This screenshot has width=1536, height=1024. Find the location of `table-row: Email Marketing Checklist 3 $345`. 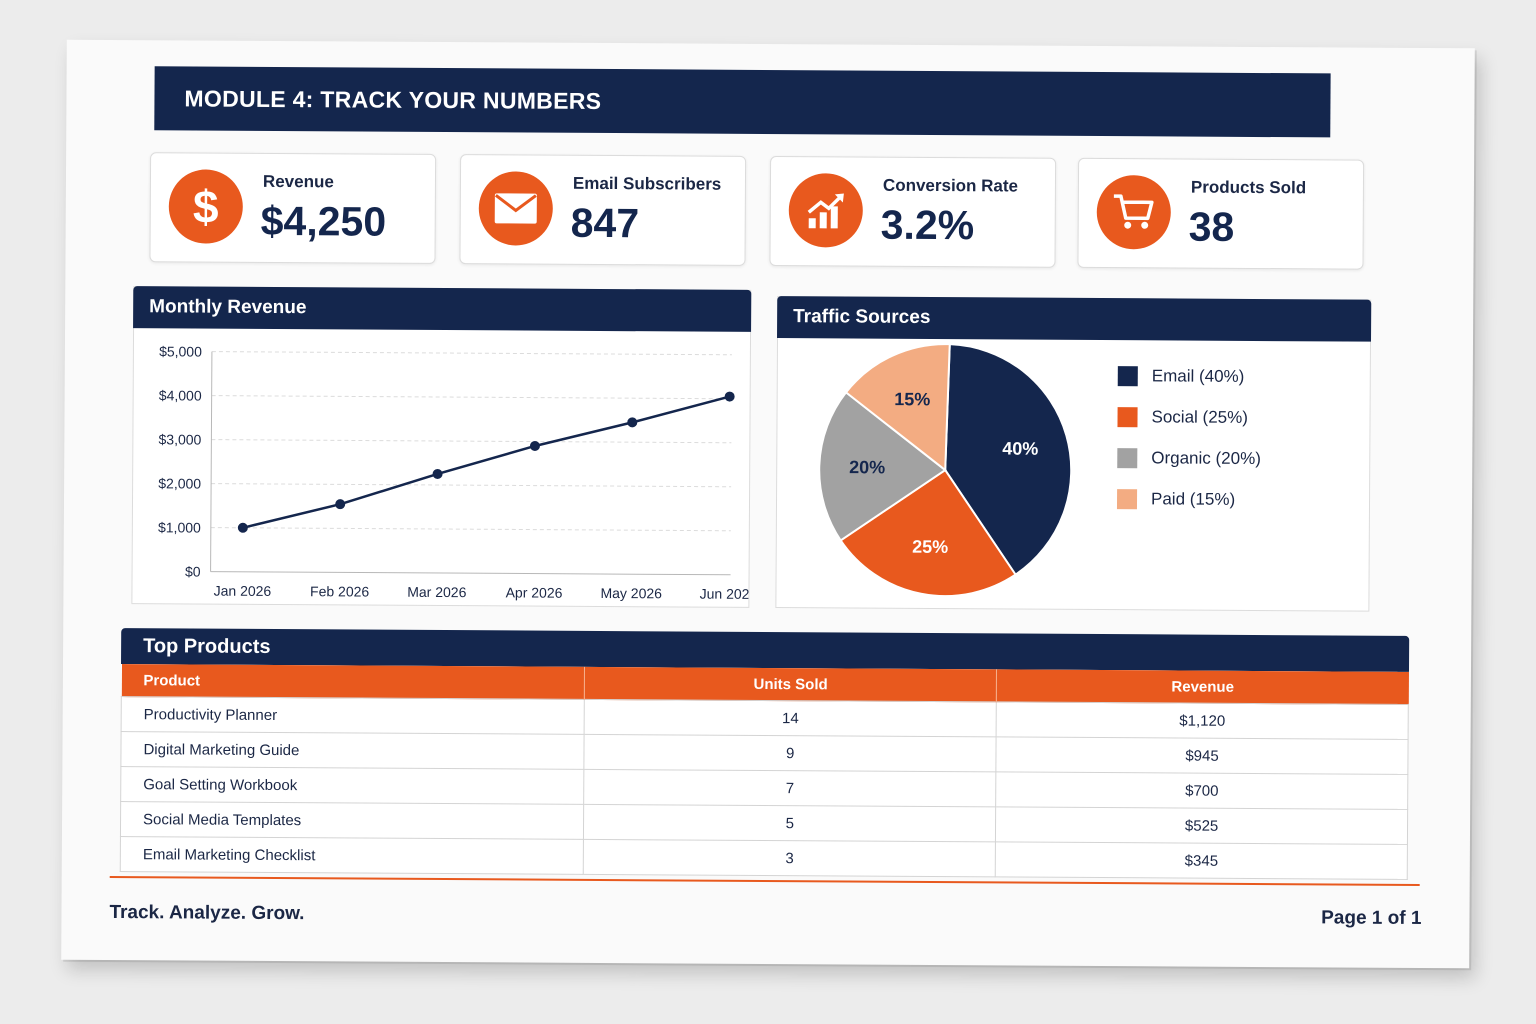

table-row: Email Marketing Checklist 3 $345 is located at coordinates (764, 858).